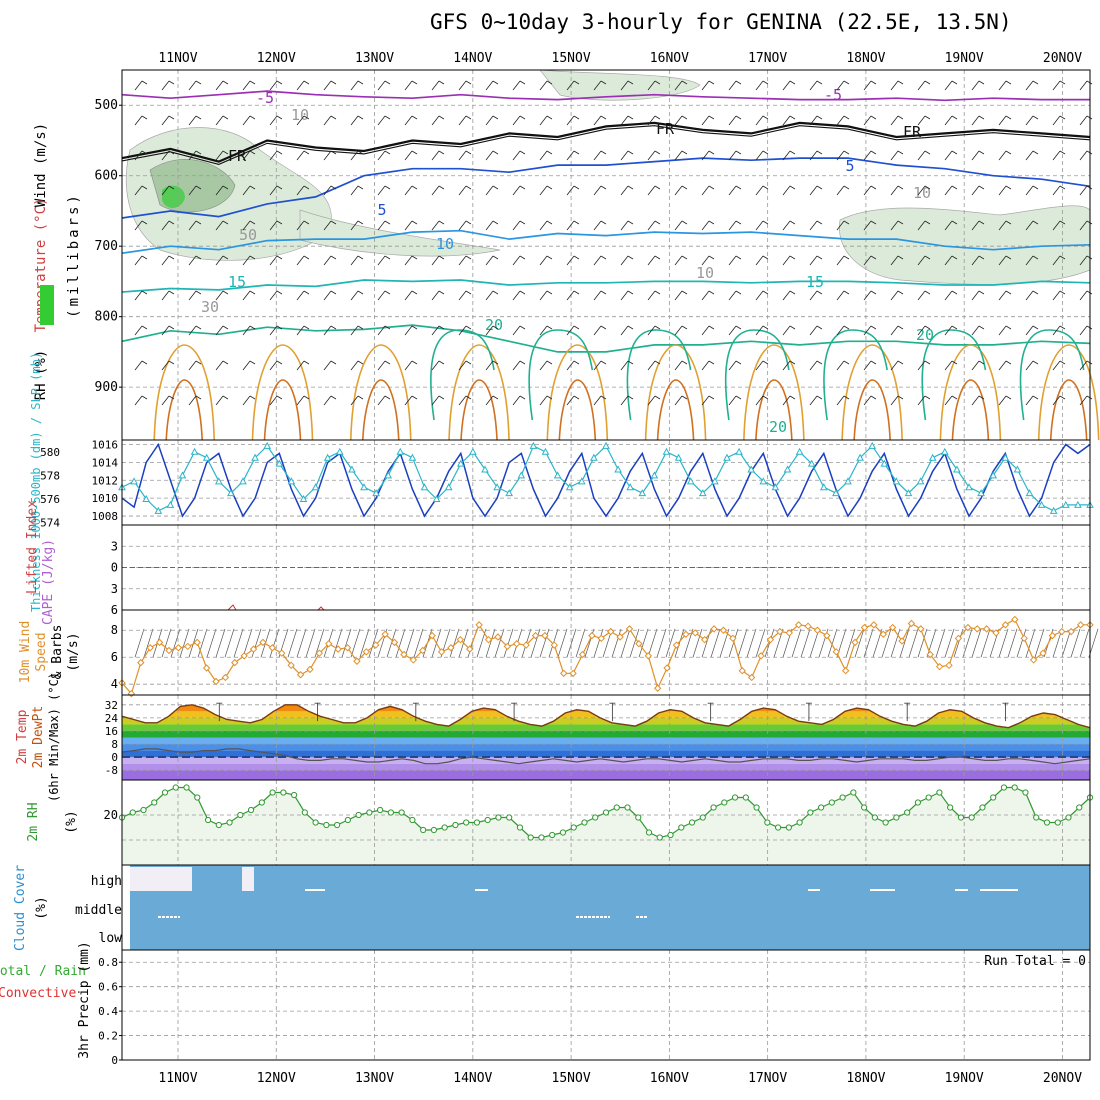 The image size is (1100, 1100). What do you see at coordinates (610, 907) in the screenshot?
I see `cloud-fill` at bounding box center [610, 907].